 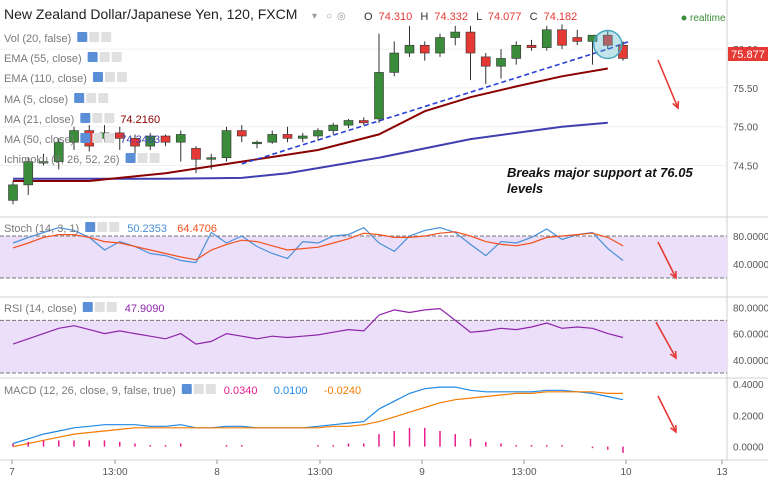 I want to click on legend-label: Ichimoku (9, 26, 52, 26), so click(x=62, y=160).